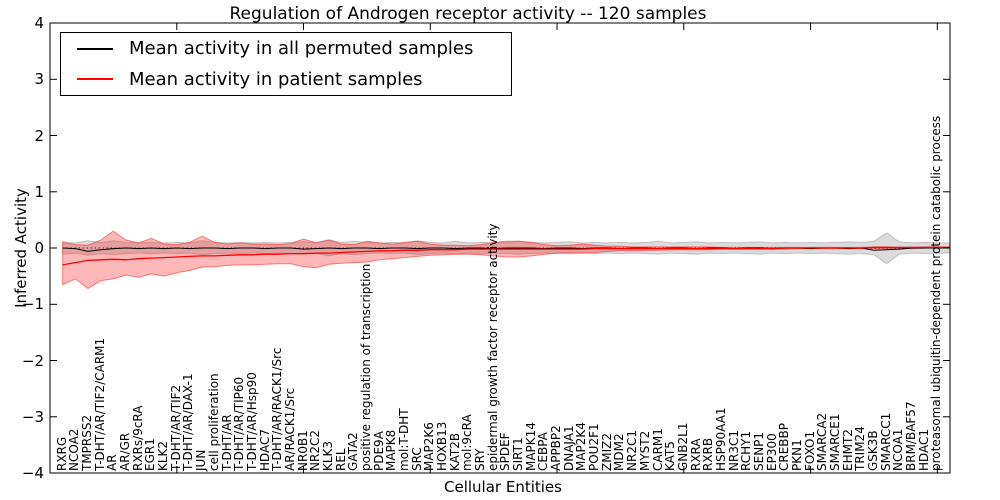 The image size is (1000, 500). What do you see at coordinates (682, 446) in the screenshot?
I see `x-category-label: GNB2L1` at bounding box center [682, 446].